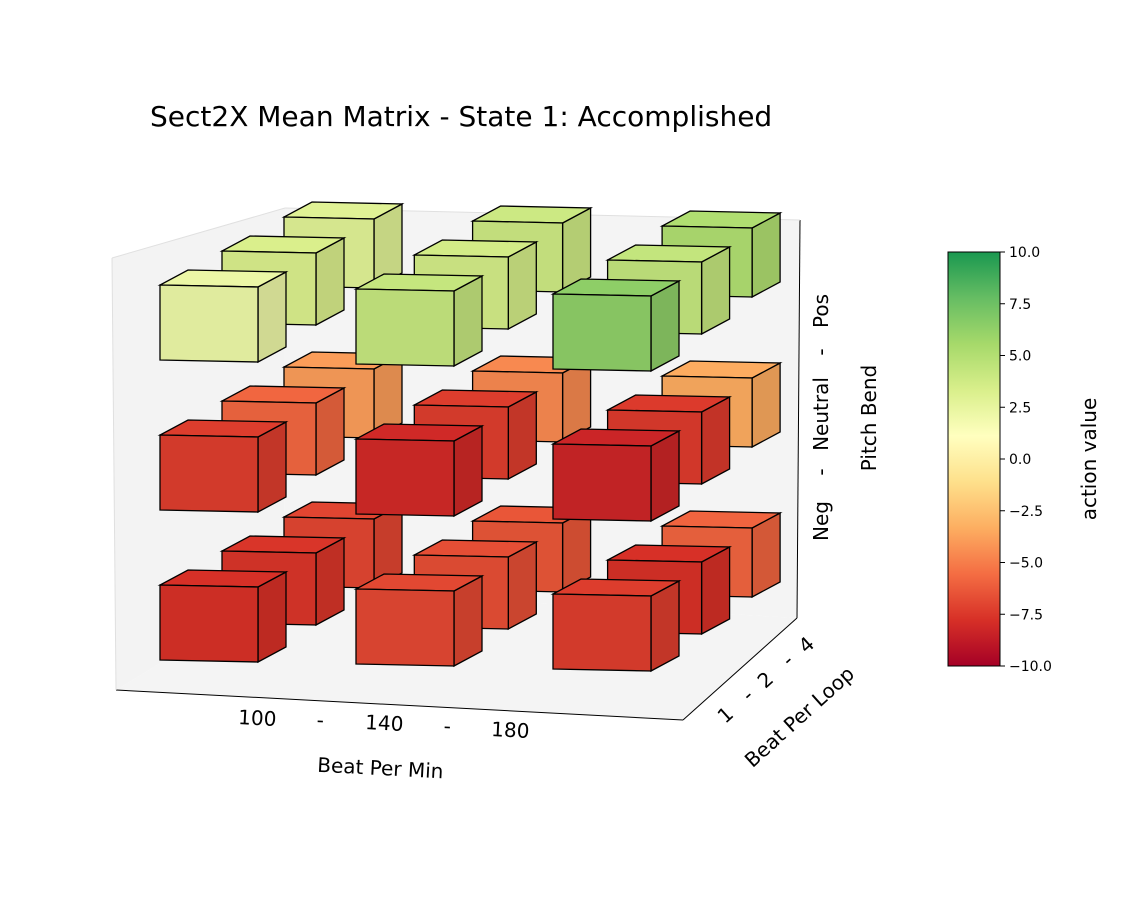  Describe the element at coordinates (198, 233) in the screenshot. I see `pane-edge-top-left` at that location.